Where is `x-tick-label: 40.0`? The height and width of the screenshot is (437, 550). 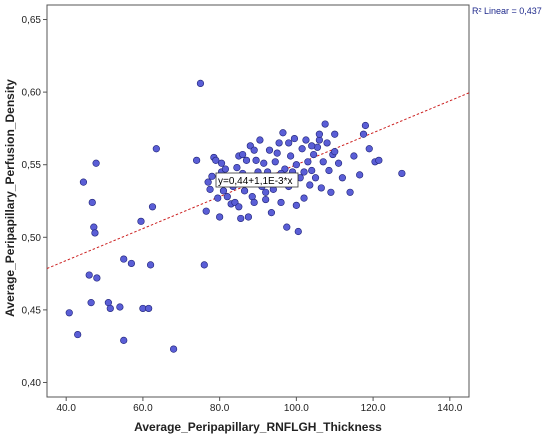
x-tick-label: 40.0 is located at coordinates (66, 408).